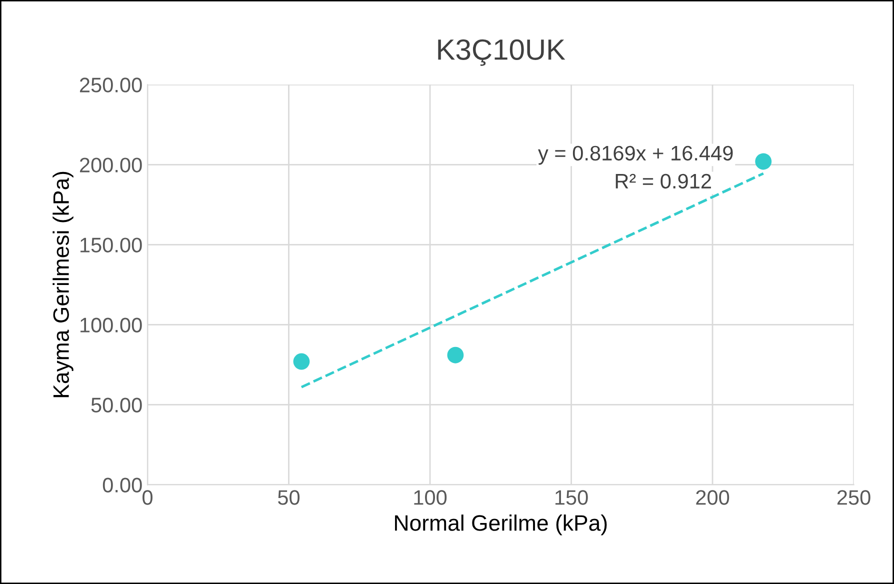 The image size is (894, 584). What do you see at coordinates (663, 181) in the screenshot?
I see `annotation: R² = 0.912` at bounding box center [663, 181].